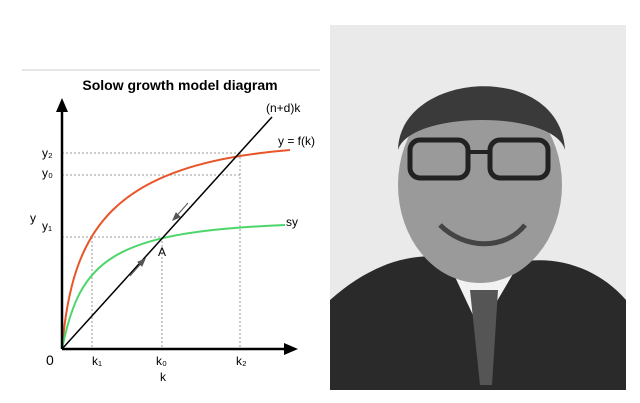 The image size is (640, 403). Describe the element at coordinates (291, 349) in the screenshot. I see `x-arrow` at that location.